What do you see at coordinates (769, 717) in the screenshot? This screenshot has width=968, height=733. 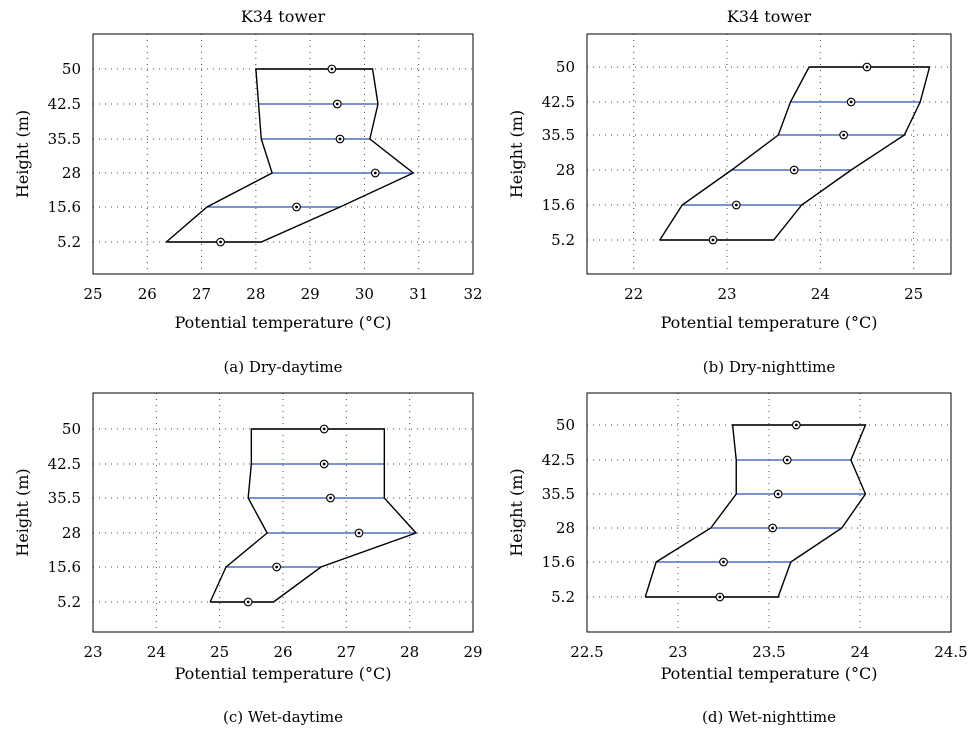 I see `panel-caption: (d) Wet-nighttime` at bounding box center [769, 717].